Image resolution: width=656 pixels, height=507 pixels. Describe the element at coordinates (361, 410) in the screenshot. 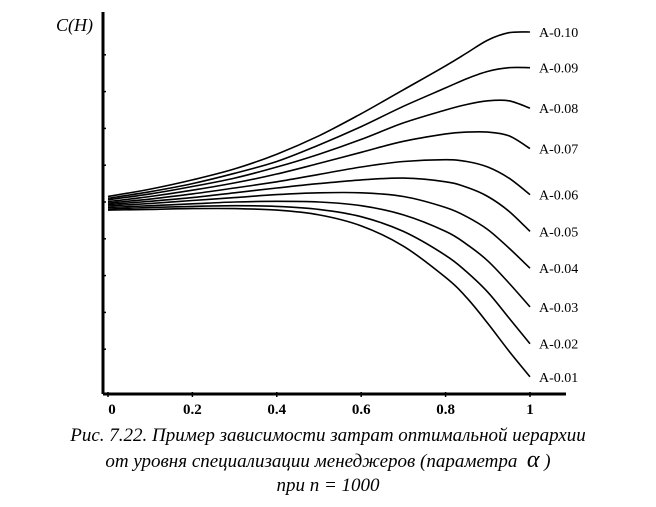

I see `x-tick-label: 0.6` at that location.